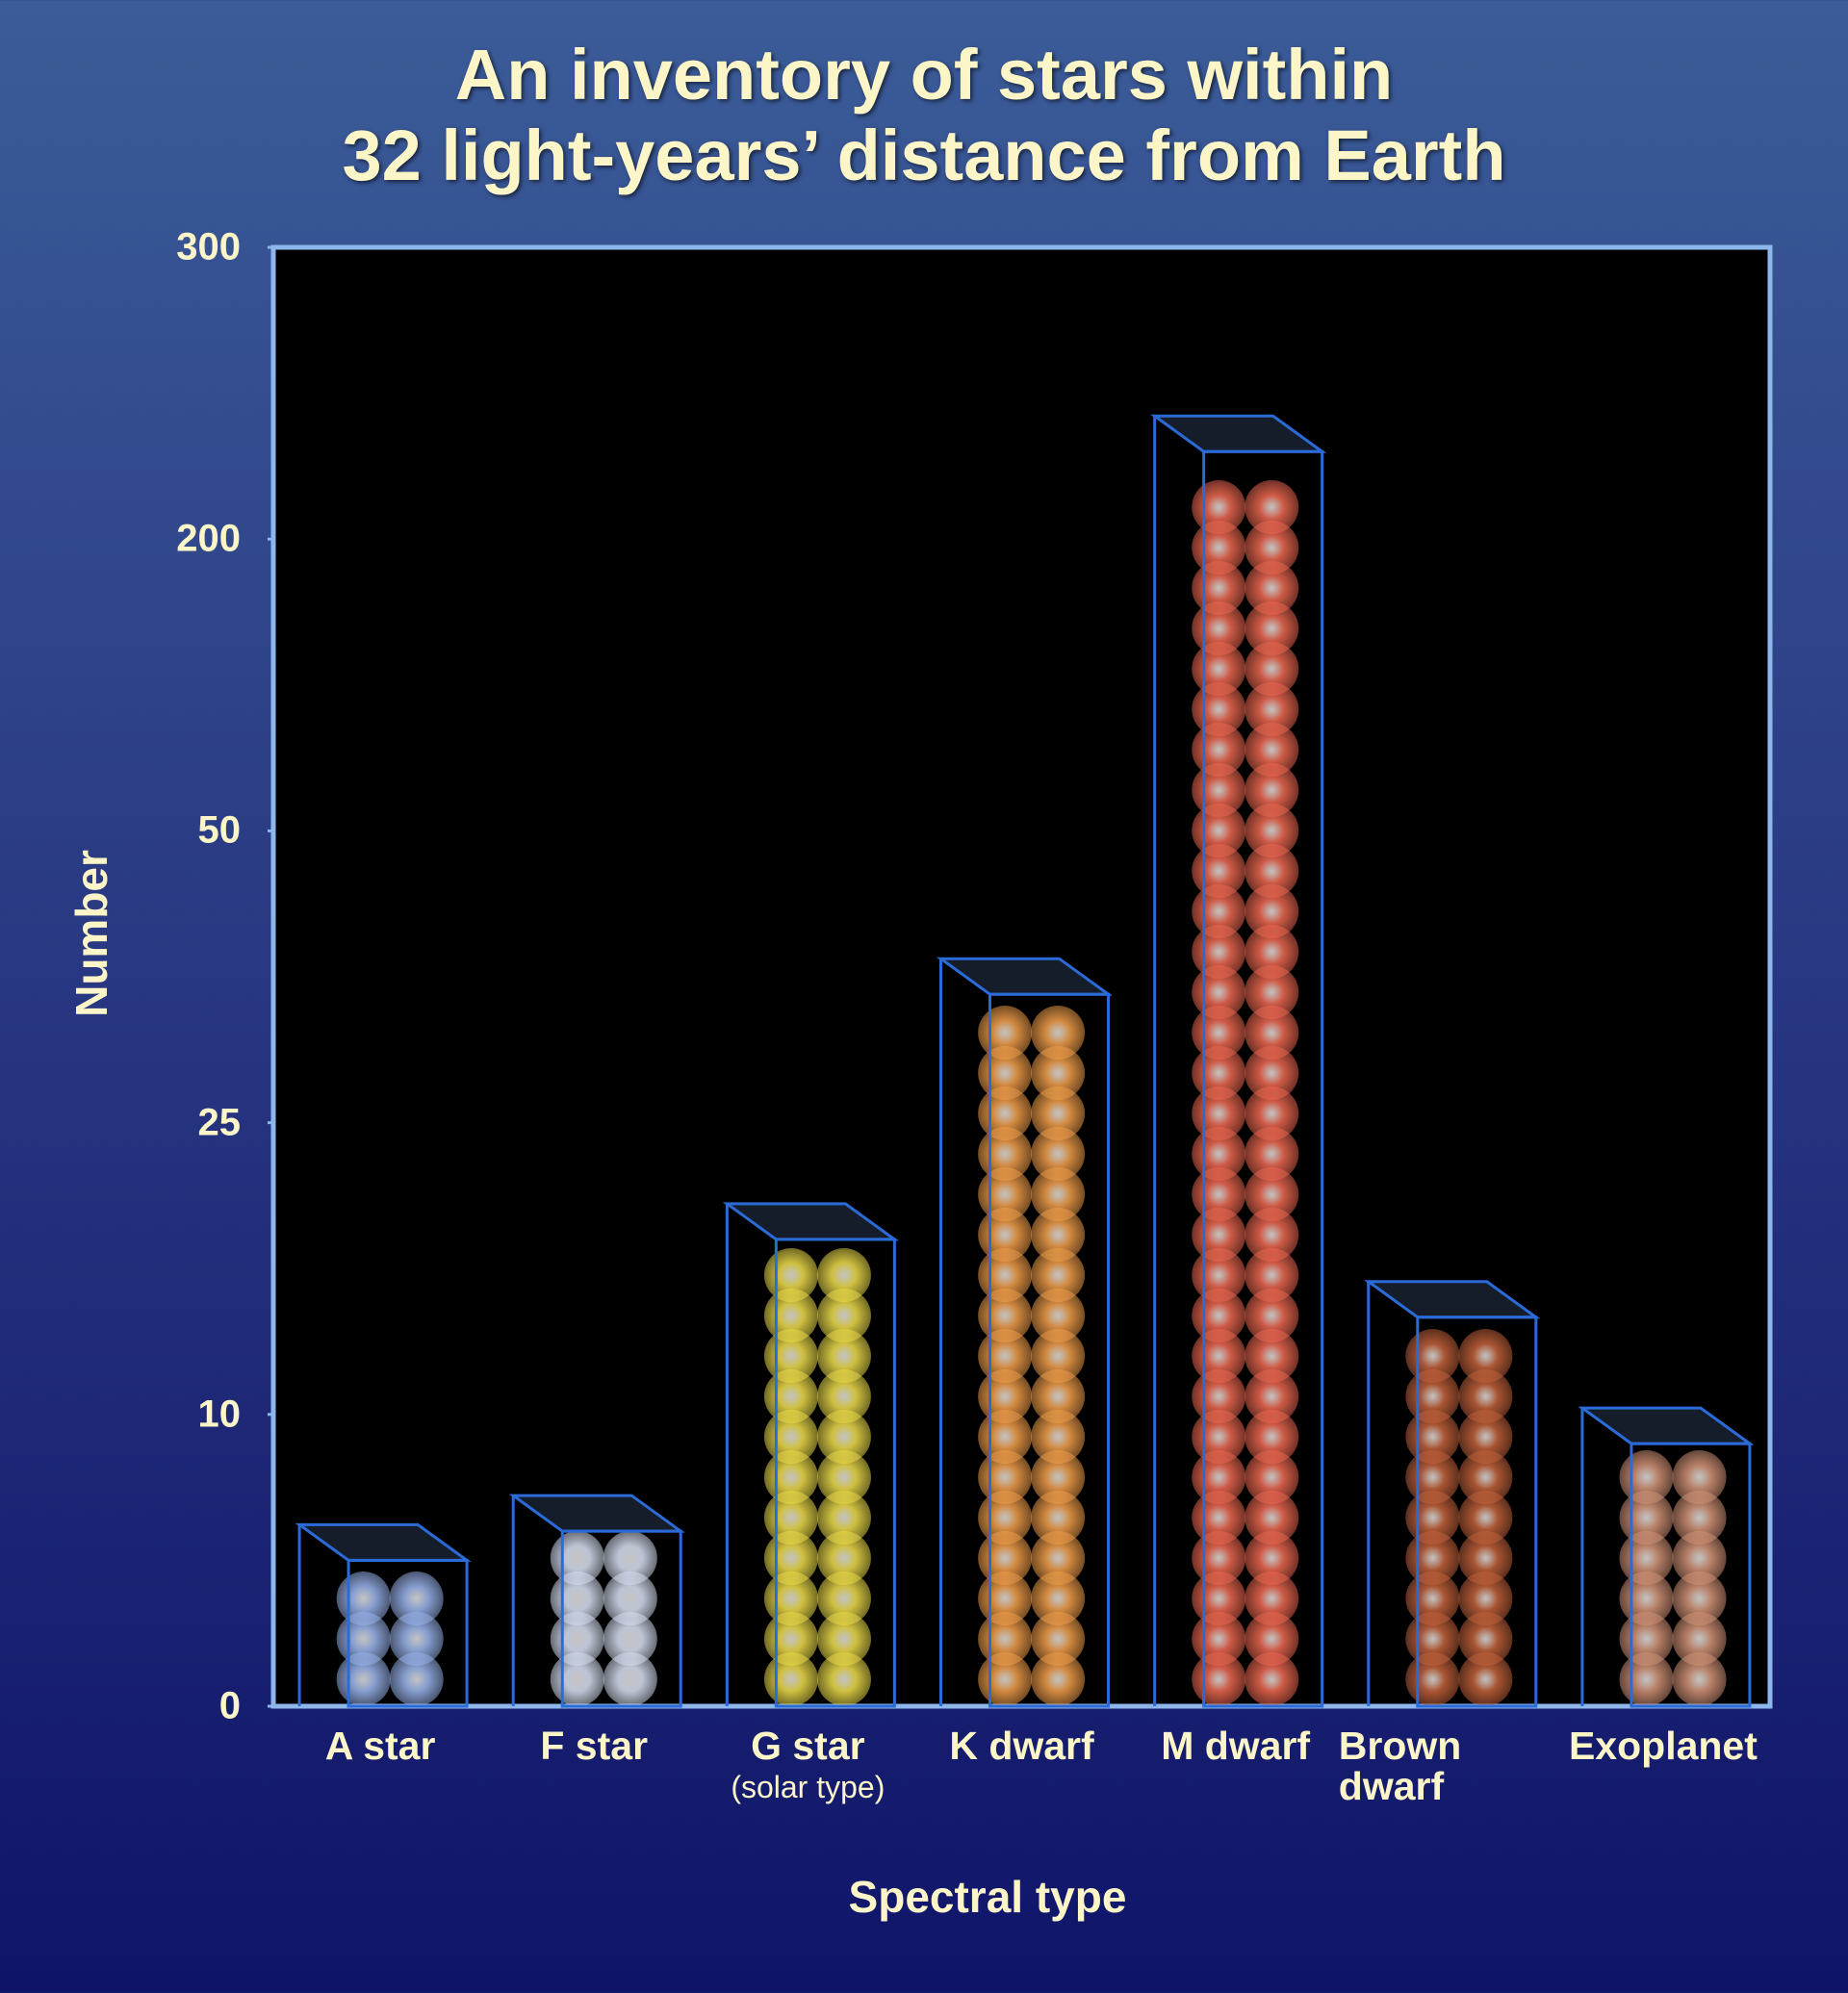 The height and width of the screenshot is (1993, 1848). What do you see at coordinates (1236, 1746) in the screenshot?
I see `x-tick-label: M dwarf` at bounding box center [1236, 1746].